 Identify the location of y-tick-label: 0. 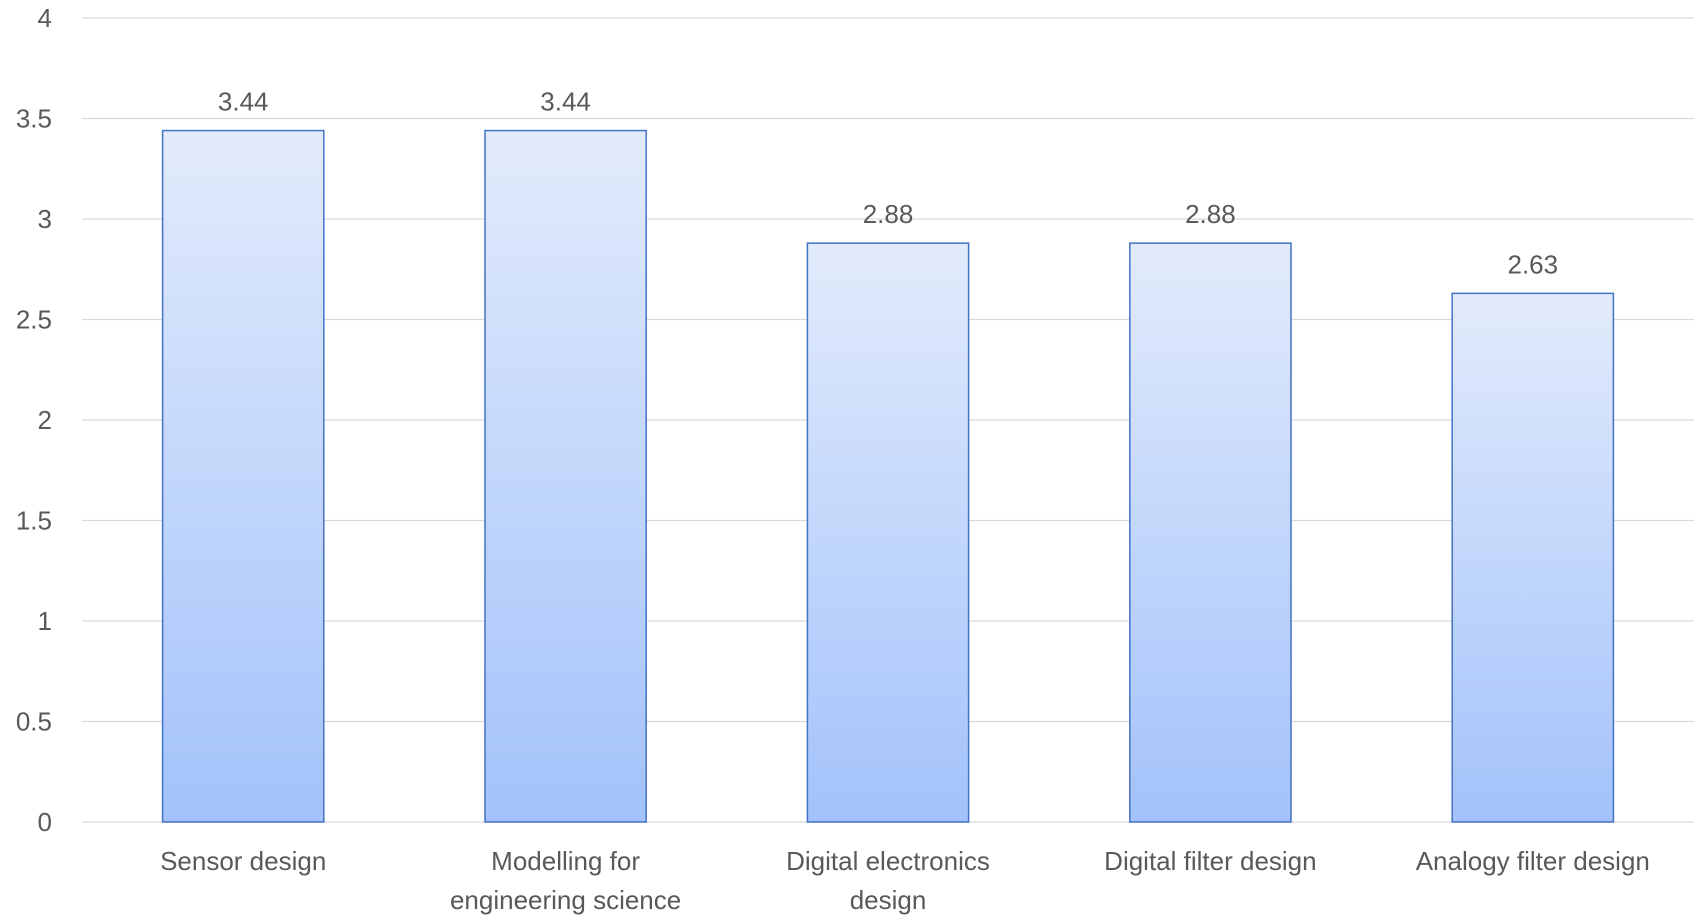
(45, 822).